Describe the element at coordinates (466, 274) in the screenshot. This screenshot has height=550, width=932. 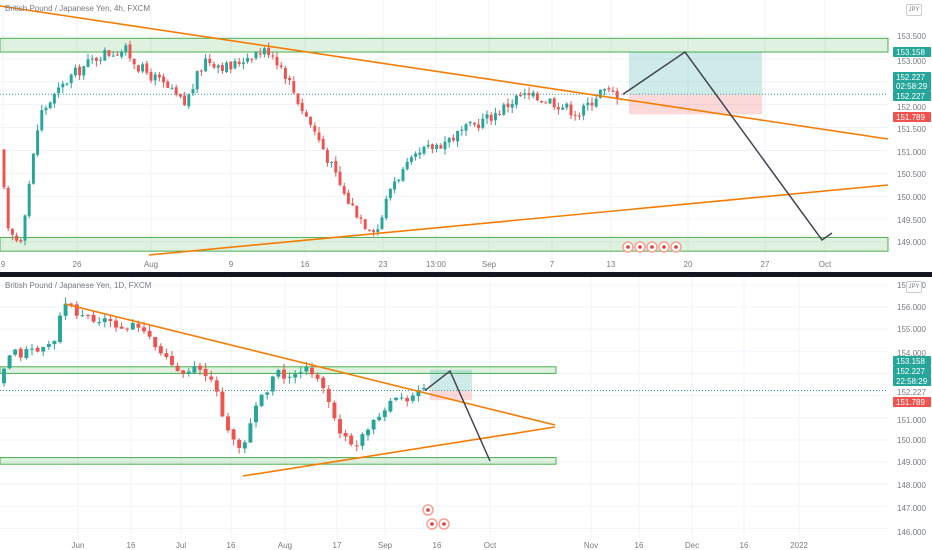
I see `pane-divider` at that location.